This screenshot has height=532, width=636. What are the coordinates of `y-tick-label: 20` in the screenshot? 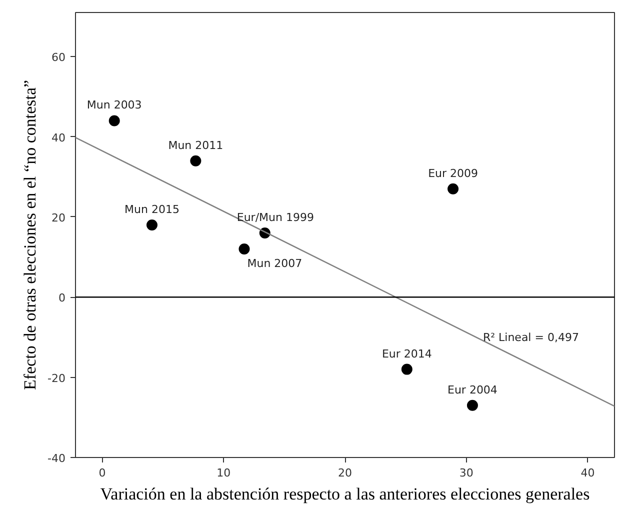 It's located at (59, 217).